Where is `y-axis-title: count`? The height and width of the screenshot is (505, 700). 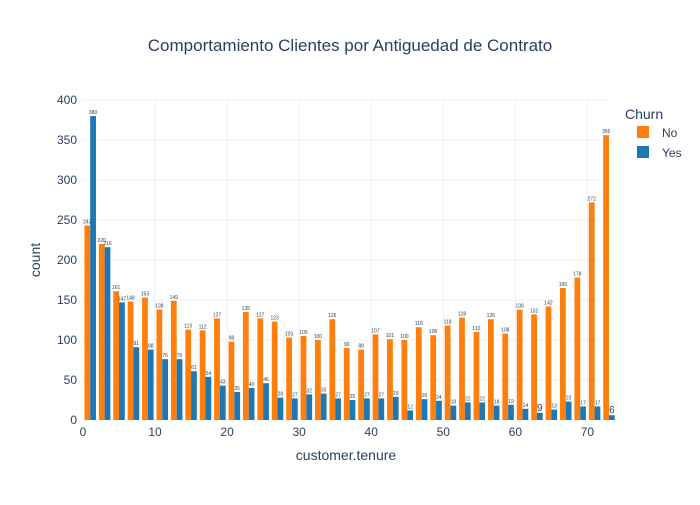
y-axis-title: count is located at coordinates (35, 260).